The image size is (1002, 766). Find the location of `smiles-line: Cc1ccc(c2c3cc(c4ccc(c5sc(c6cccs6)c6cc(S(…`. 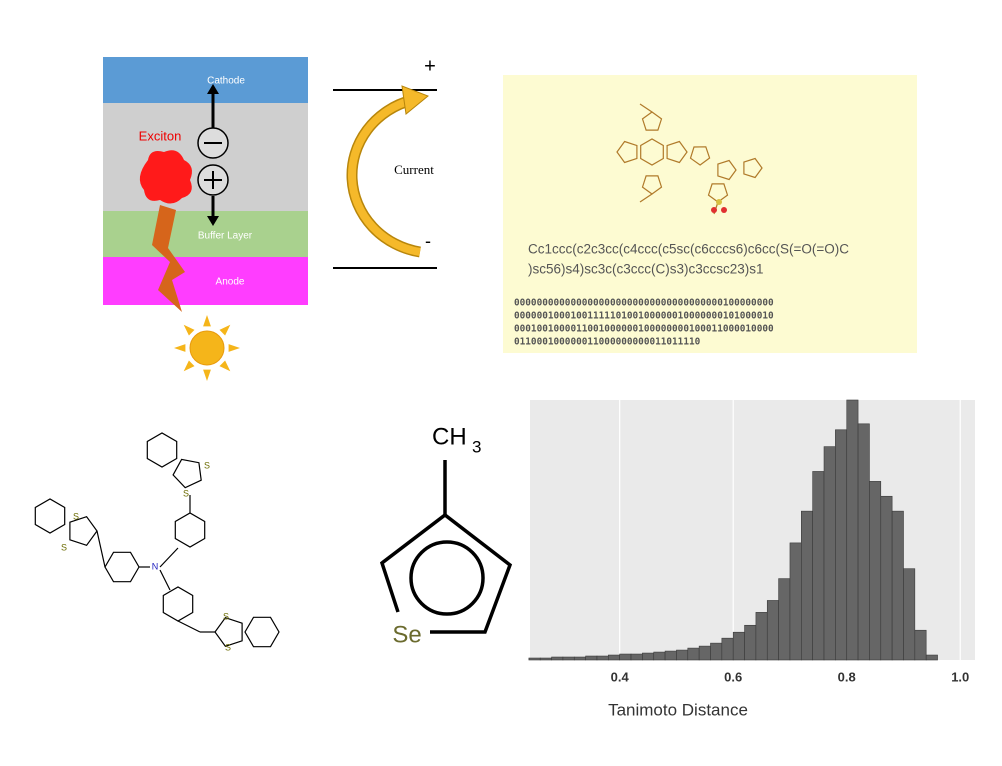

smiles-line: Cc1ccc(c2c3cc(c4ccc(c5sc(c6cccs6)c6cc(S(… is located at coordinates (688, 249).